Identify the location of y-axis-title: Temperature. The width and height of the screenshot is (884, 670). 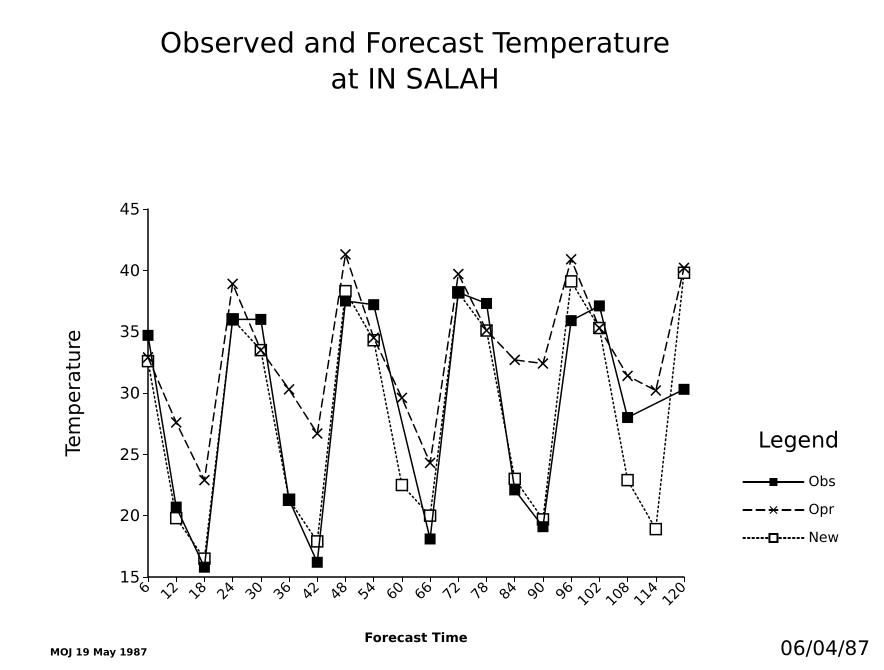
(73, 394).